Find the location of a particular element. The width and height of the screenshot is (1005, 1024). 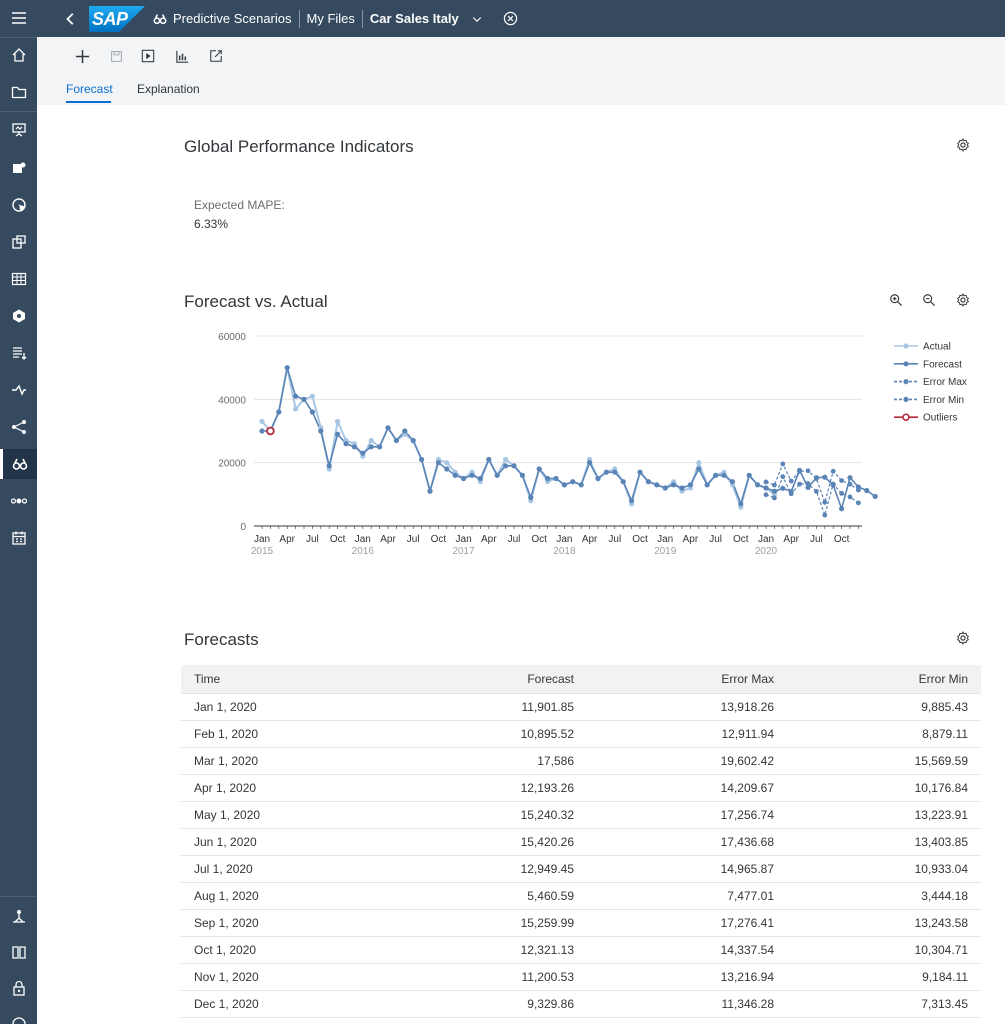

legend-label: Actual is located at coordinates (937, 347).